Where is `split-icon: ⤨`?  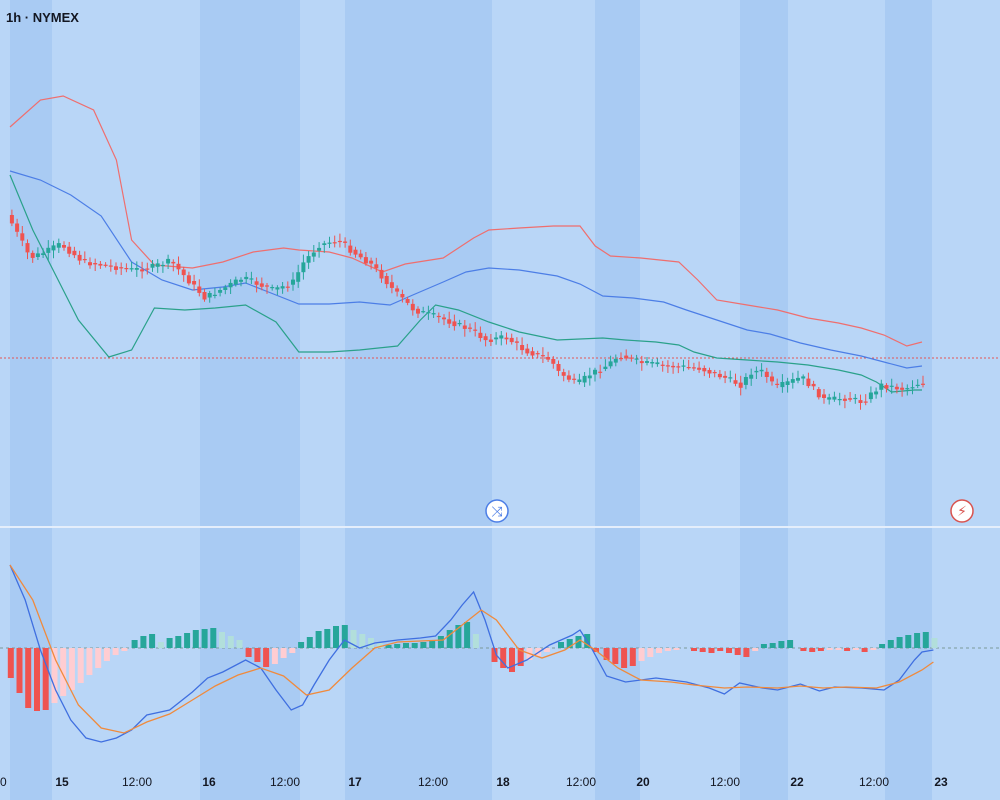 split-icon: ⤨ is located at coordinates (497, 511).